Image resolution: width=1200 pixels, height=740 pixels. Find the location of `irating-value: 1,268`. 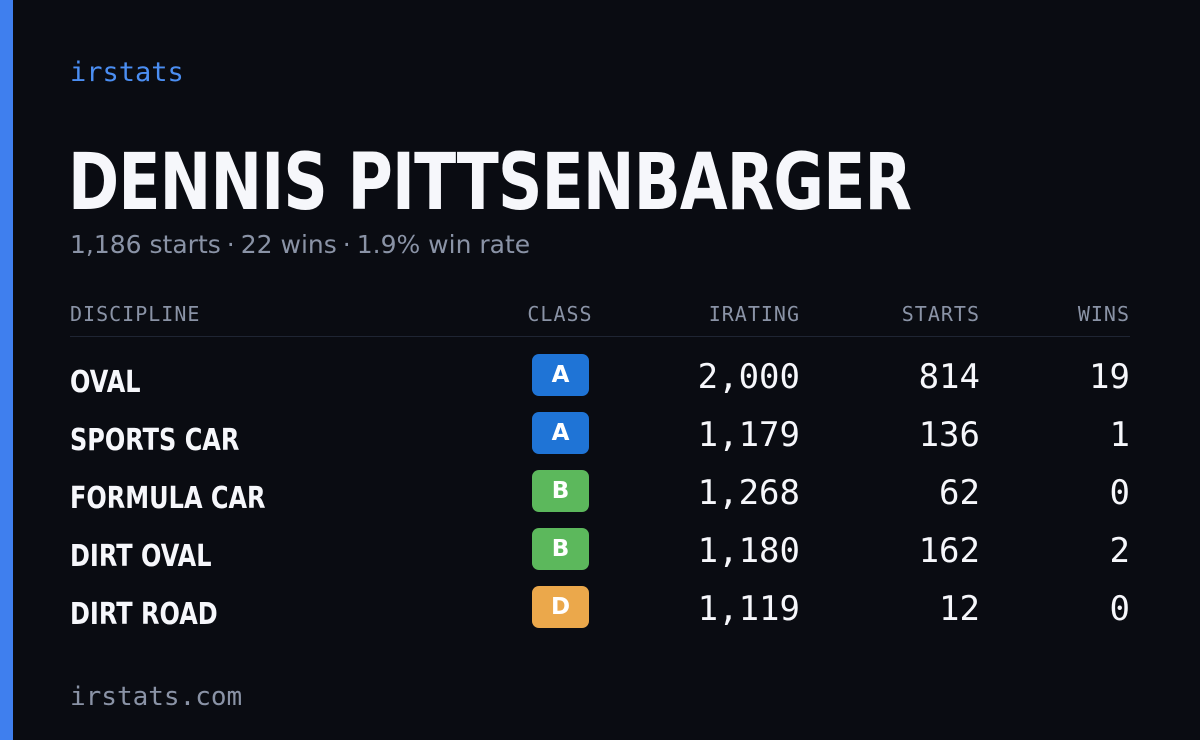

irating-value: 1,268 is located at coordinates (748, 493).